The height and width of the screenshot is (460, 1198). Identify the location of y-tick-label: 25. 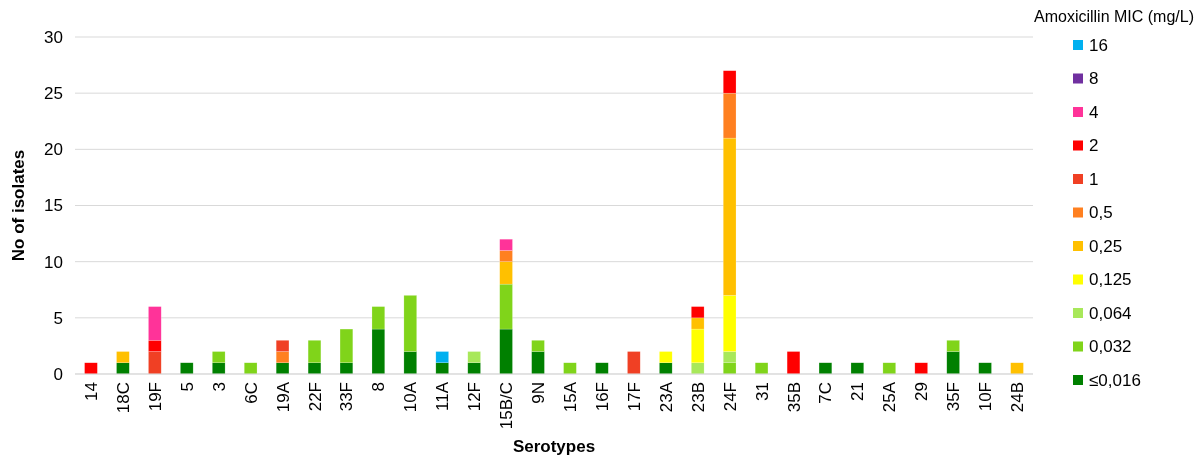
(53, 94).